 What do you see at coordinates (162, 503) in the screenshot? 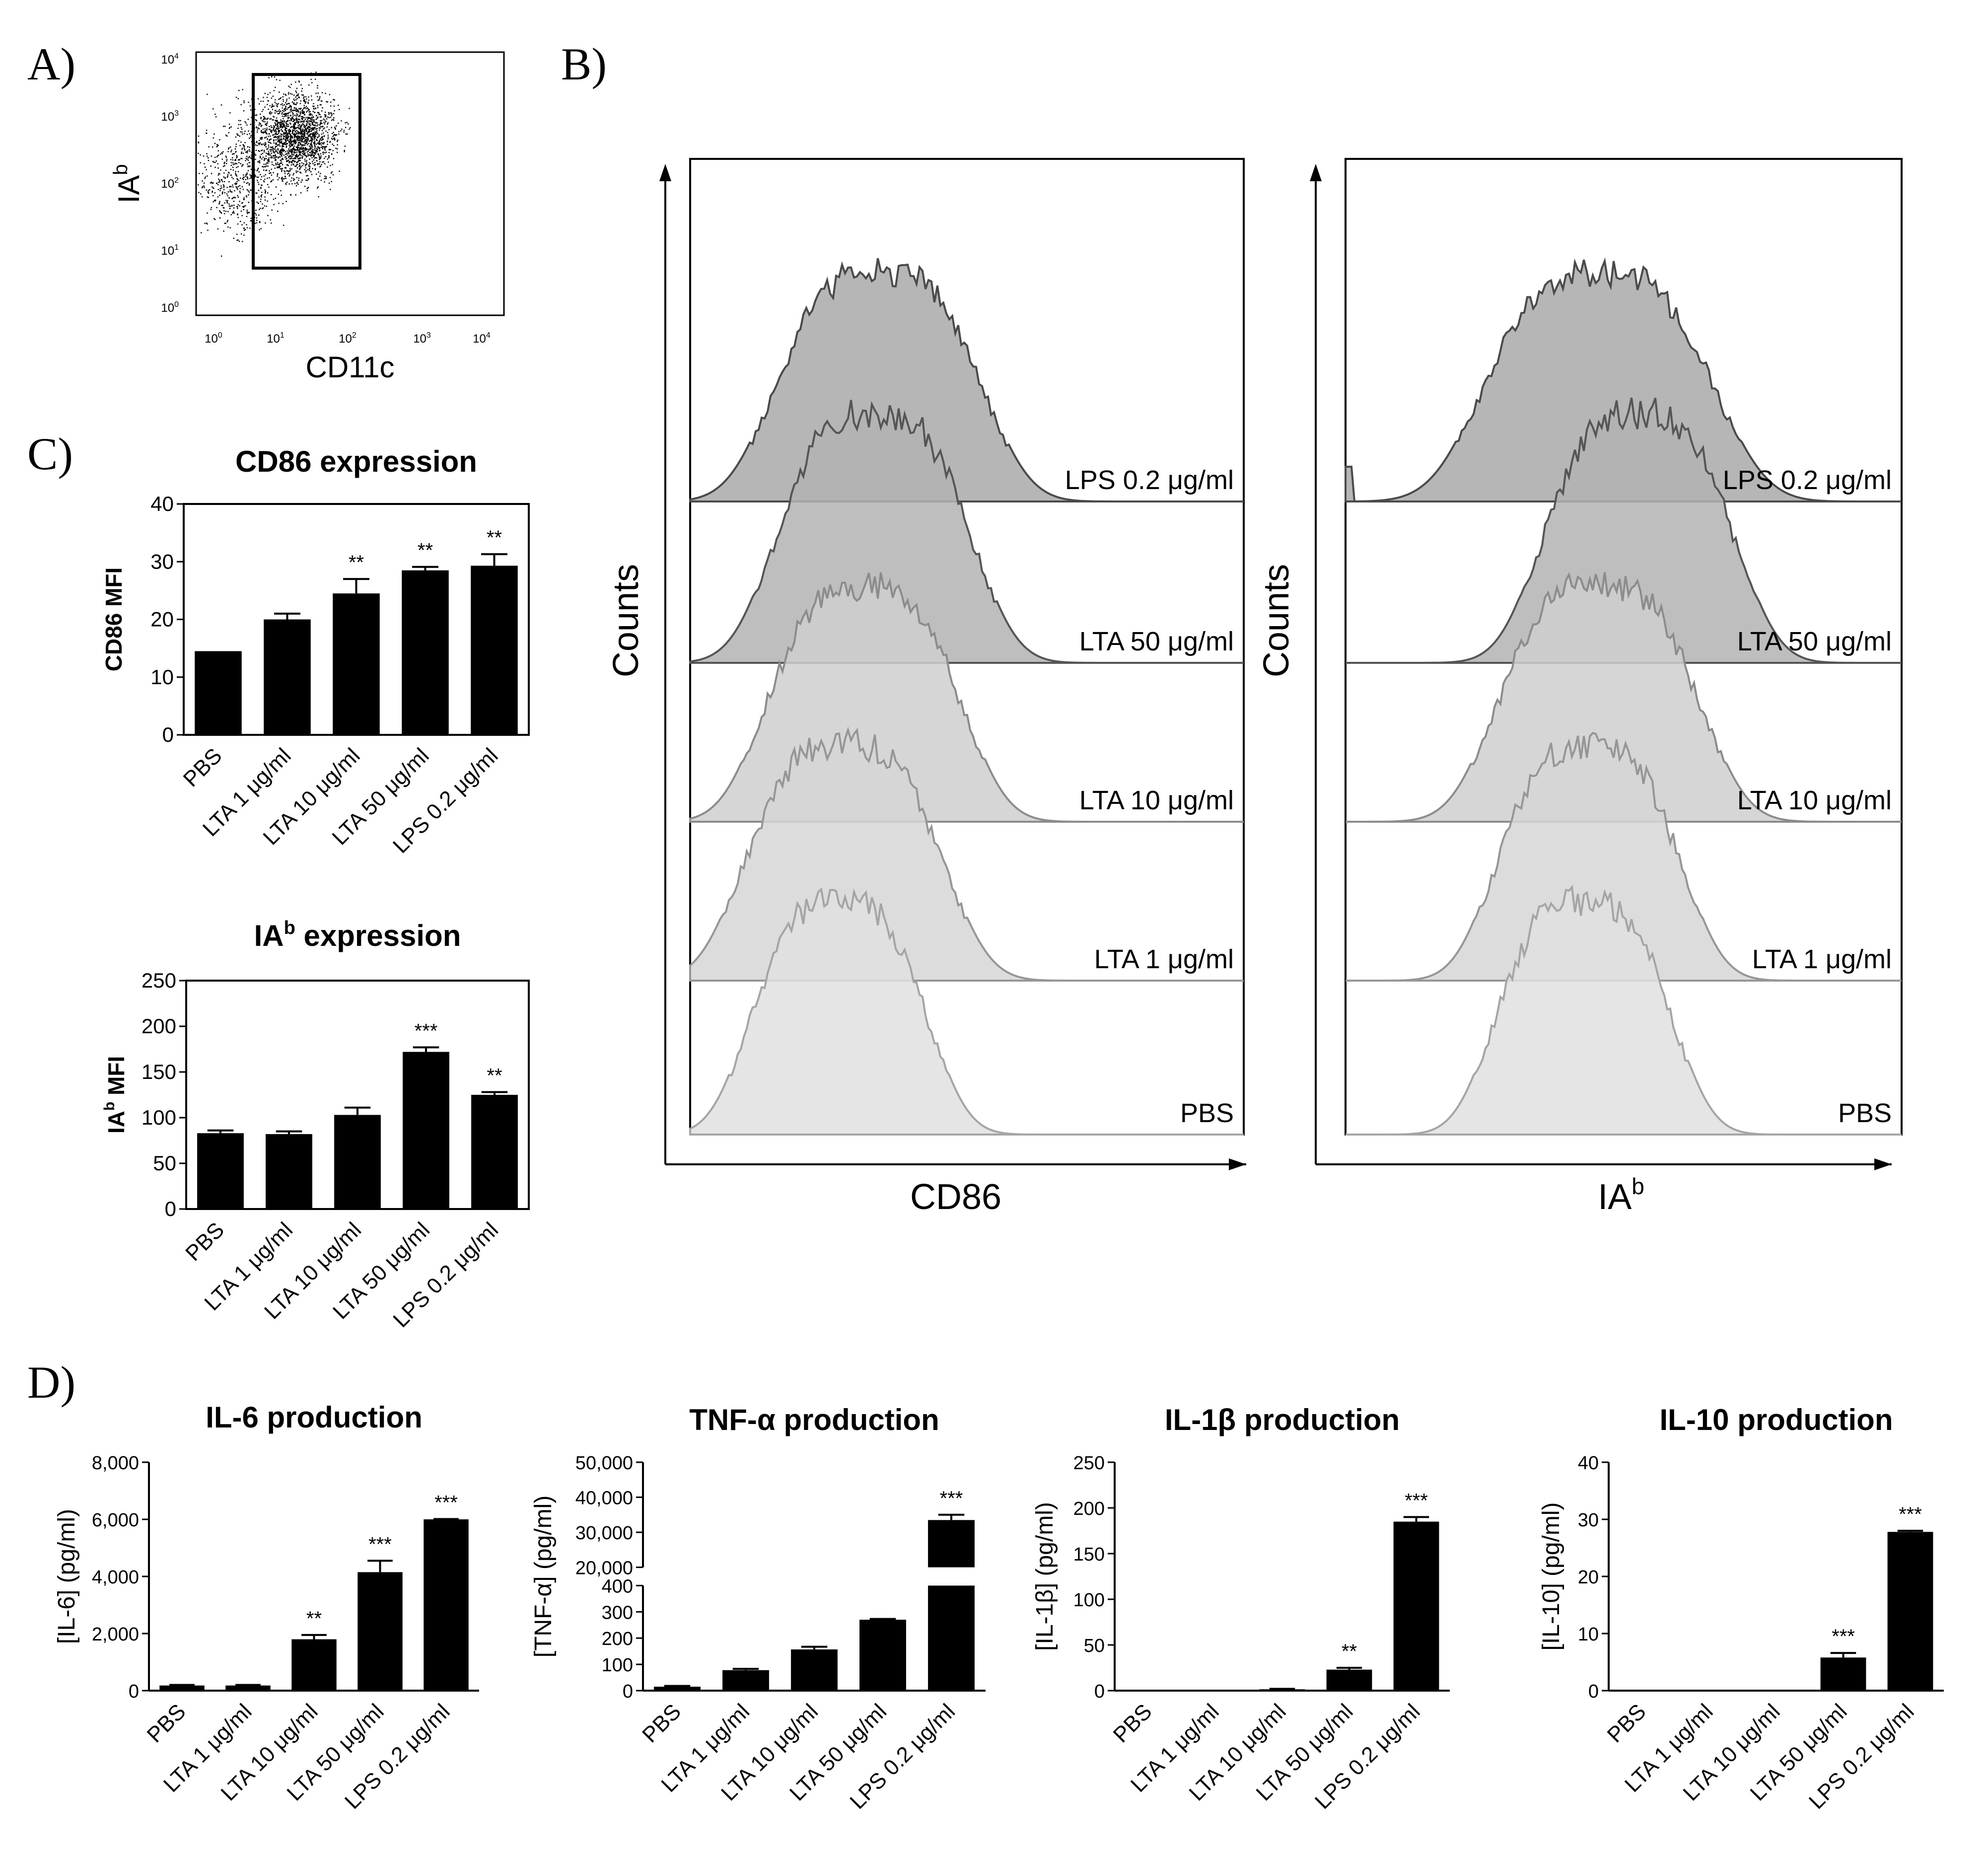
I see `chart-y-tick-label: 40` at bounding box center [162, 503].